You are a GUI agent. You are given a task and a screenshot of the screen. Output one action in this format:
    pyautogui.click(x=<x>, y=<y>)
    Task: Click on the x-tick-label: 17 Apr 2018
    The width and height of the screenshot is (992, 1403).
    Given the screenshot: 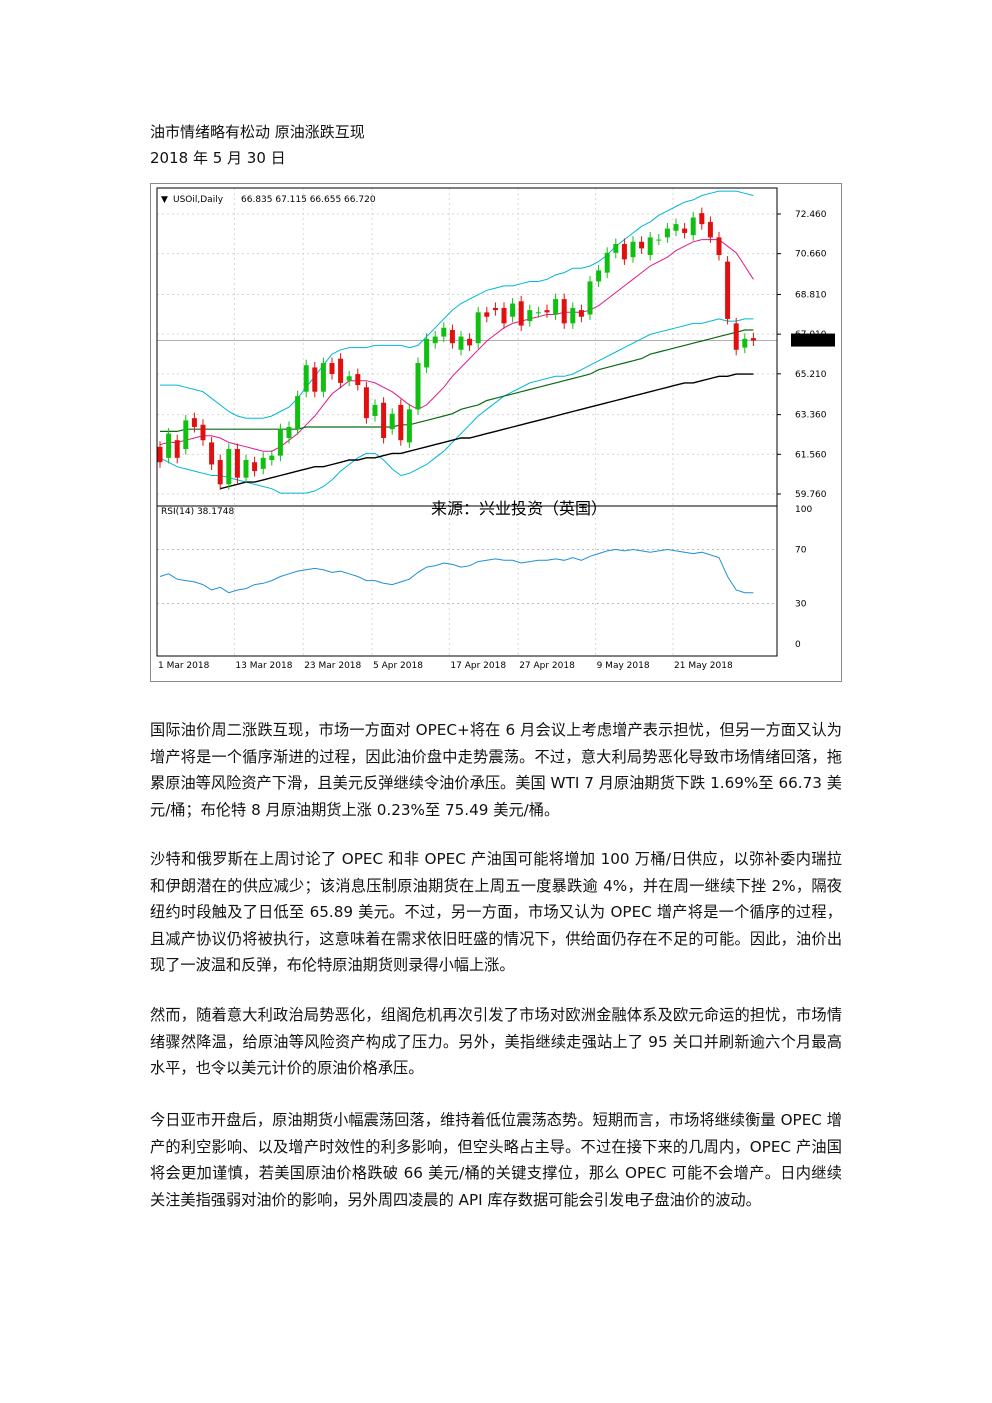 What is the action you would take?
    pyautogui.click(x=478, y=666)
    